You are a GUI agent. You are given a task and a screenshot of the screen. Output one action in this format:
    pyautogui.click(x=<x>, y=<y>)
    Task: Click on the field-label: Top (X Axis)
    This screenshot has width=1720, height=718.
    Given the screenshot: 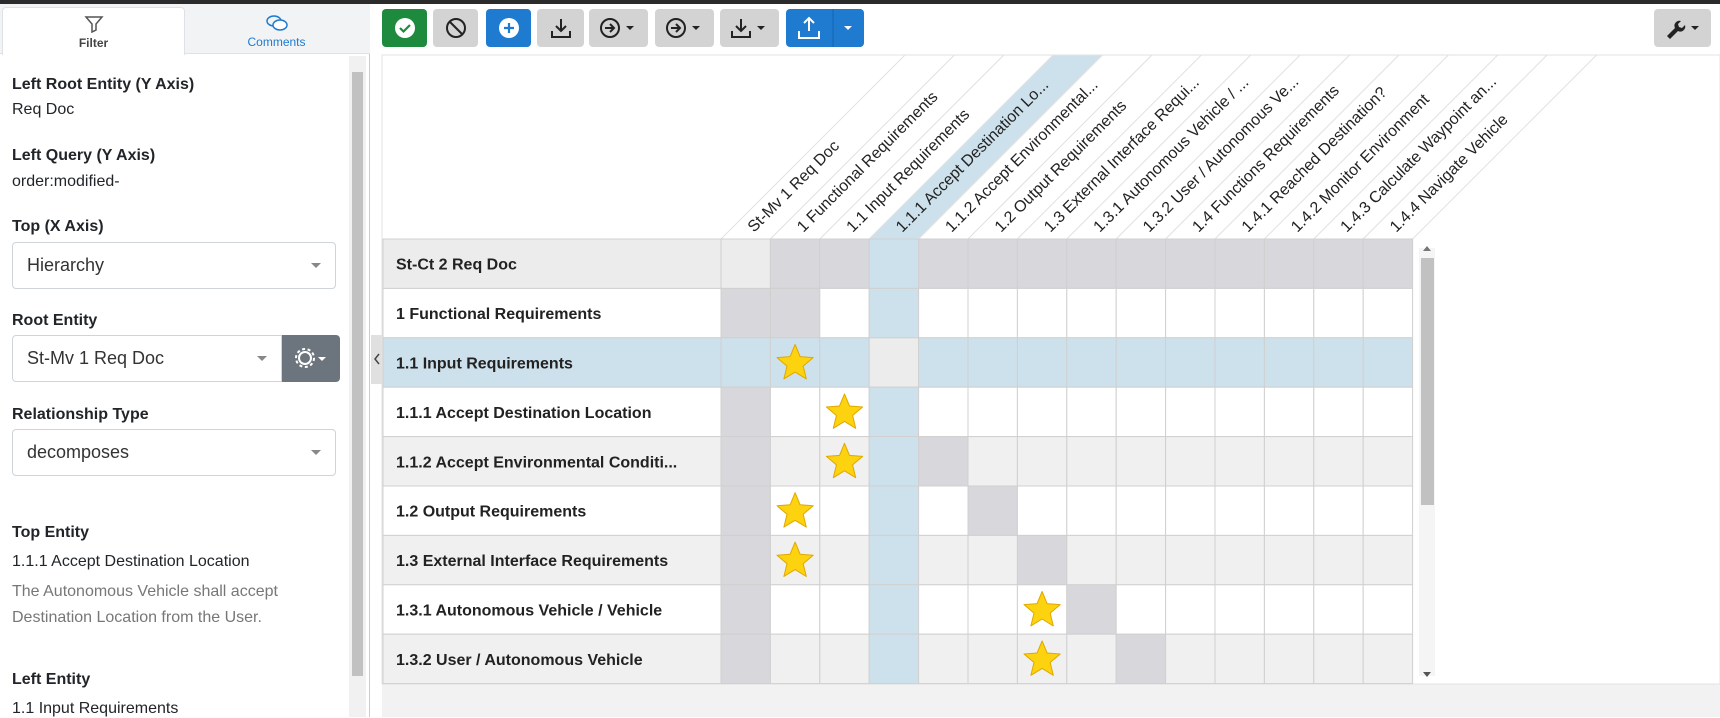 What is the action you would take?
    pyautogui.click(x=58, y=226)
    